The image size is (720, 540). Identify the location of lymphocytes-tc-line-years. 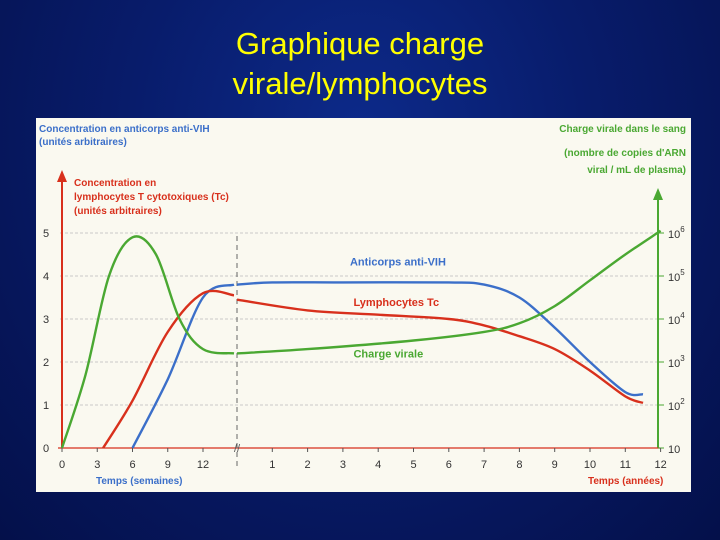
(440, 351).